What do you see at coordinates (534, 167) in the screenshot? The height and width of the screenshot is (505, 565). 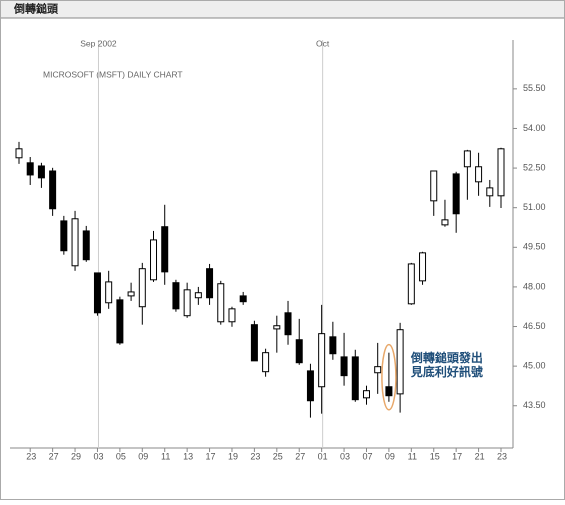 I see `y-tick-label: 52.50` at bounding box center [534, 167].